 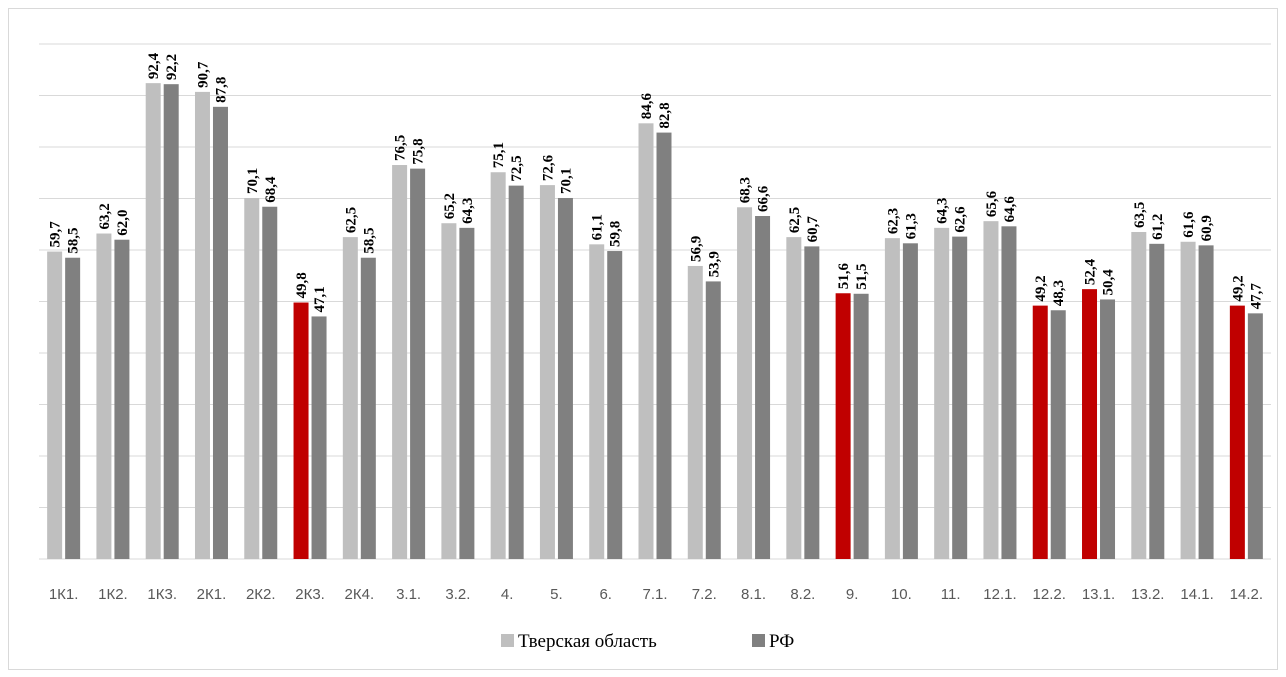 I want to click on data-label-tverskaya-1: 63,2, so click(x=105, y=216).